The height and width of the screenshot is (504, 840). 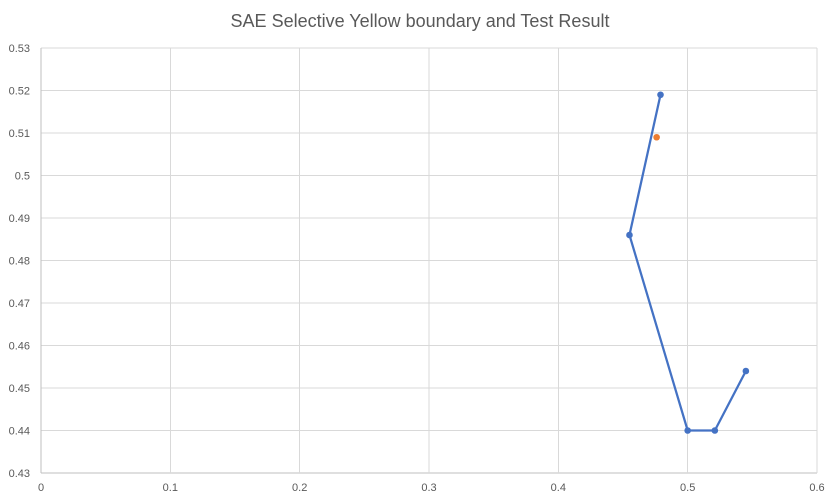 I want to click on x-axis-tick-labels: 0 0.1 0.2 0.3 0.4 0.5 0.6, so click(x=431, y=488).